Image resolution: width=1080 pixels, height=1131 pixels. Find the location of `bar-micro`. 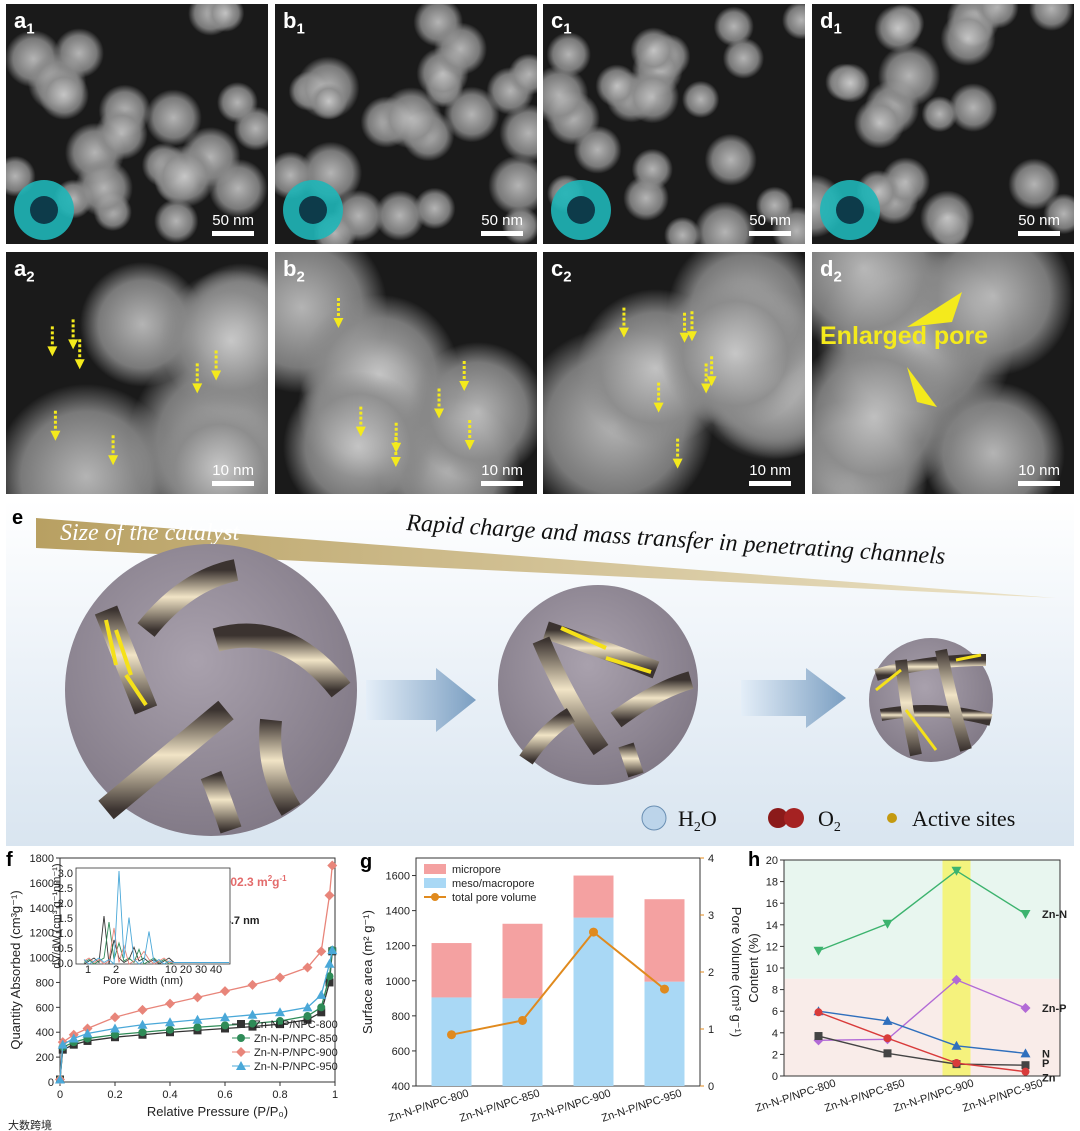

bar-micro is located at coordinates (664, 940).